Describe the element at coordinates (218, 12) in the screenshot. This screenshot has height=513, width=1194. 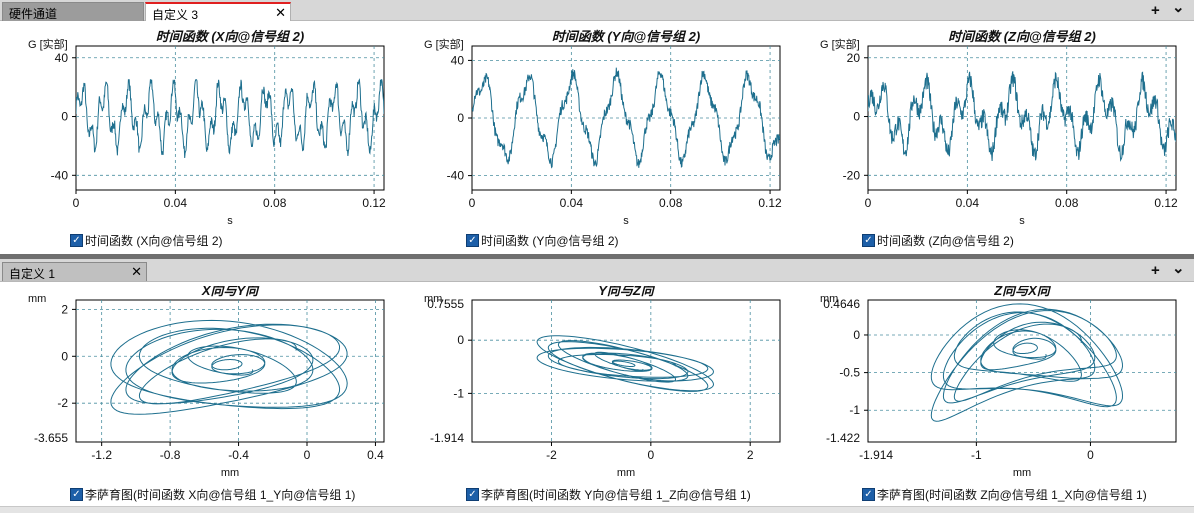
I see `tab-custom-3: 自定义 3 ✕` at that location.